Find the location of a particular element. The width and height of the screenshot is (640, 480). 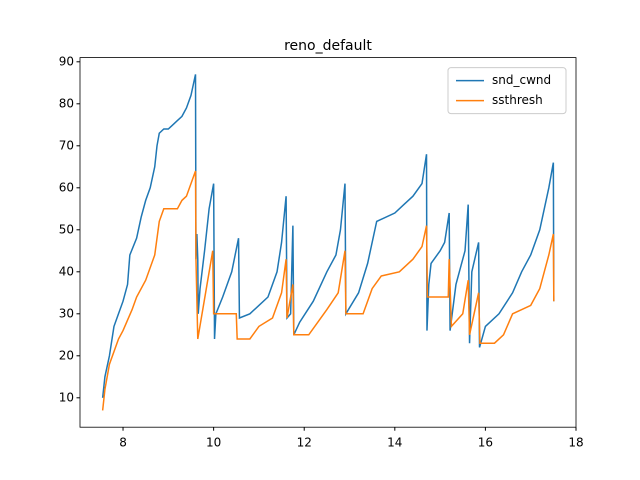

y-tick-label: 70 is located at coordinates (66, 145).